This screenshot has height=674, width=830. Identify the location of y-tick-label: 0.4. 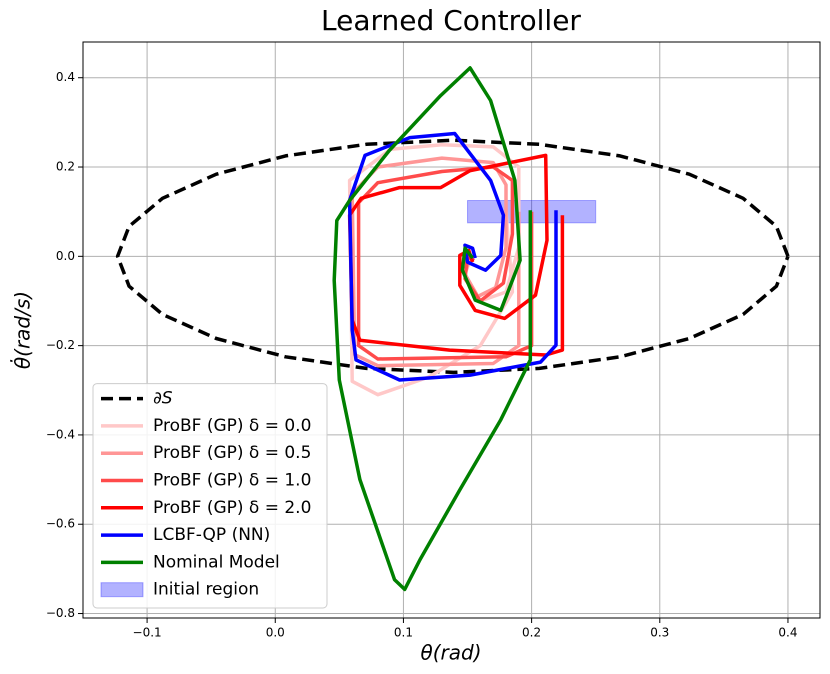
(65, 77).